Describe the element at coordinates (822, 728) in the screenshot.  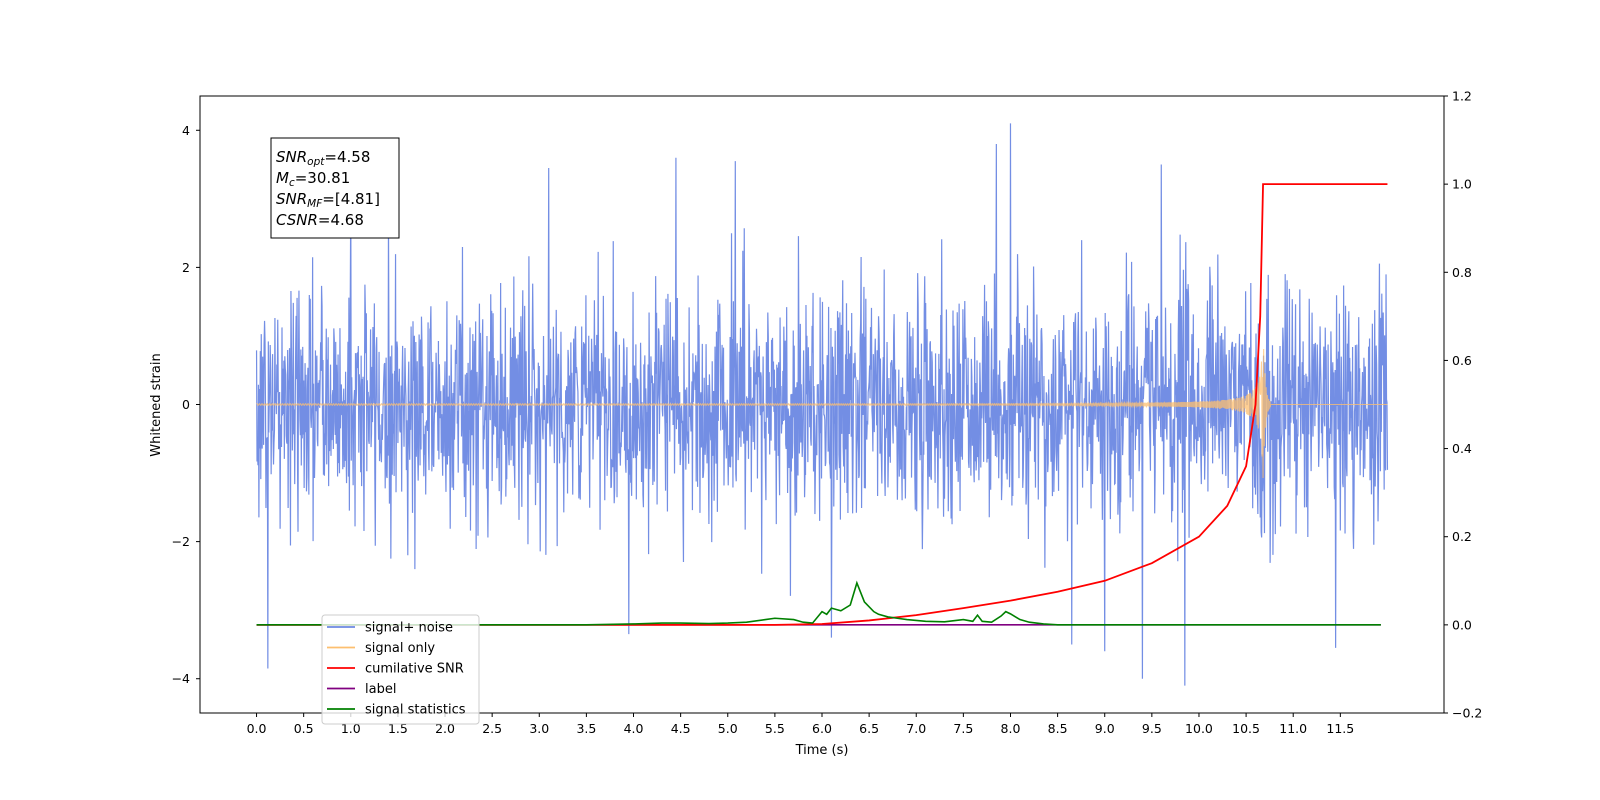
I see `x-tick-label: 6.0` at that location.